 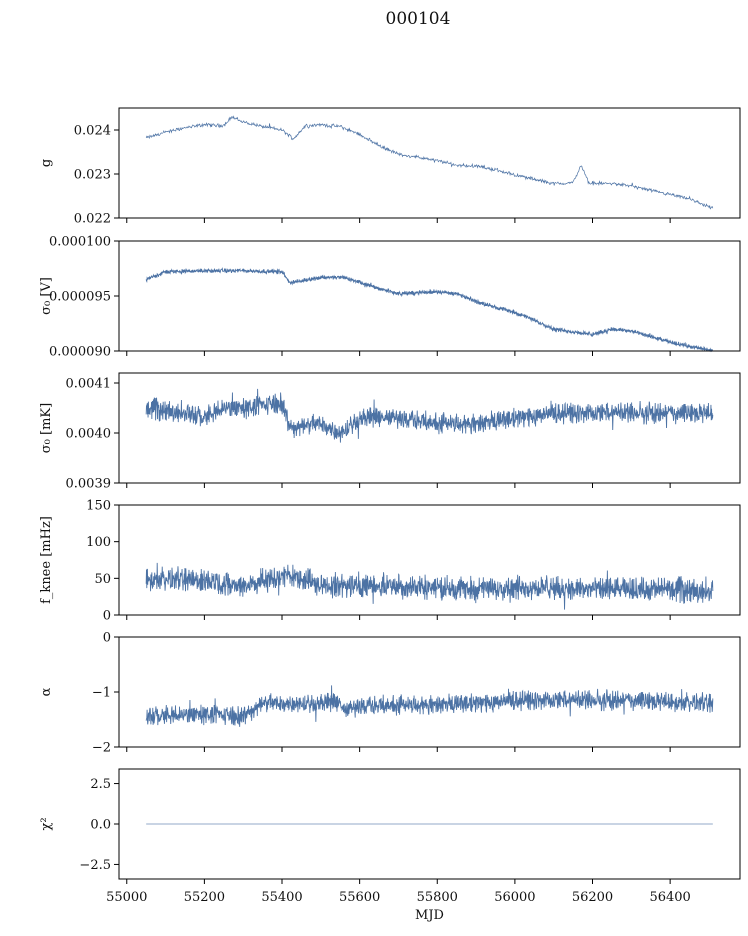 What do you see at coordinates (429, 915) in the screenshot?
I see `x-axis-label: MJD` at bounding box center [429, 915].